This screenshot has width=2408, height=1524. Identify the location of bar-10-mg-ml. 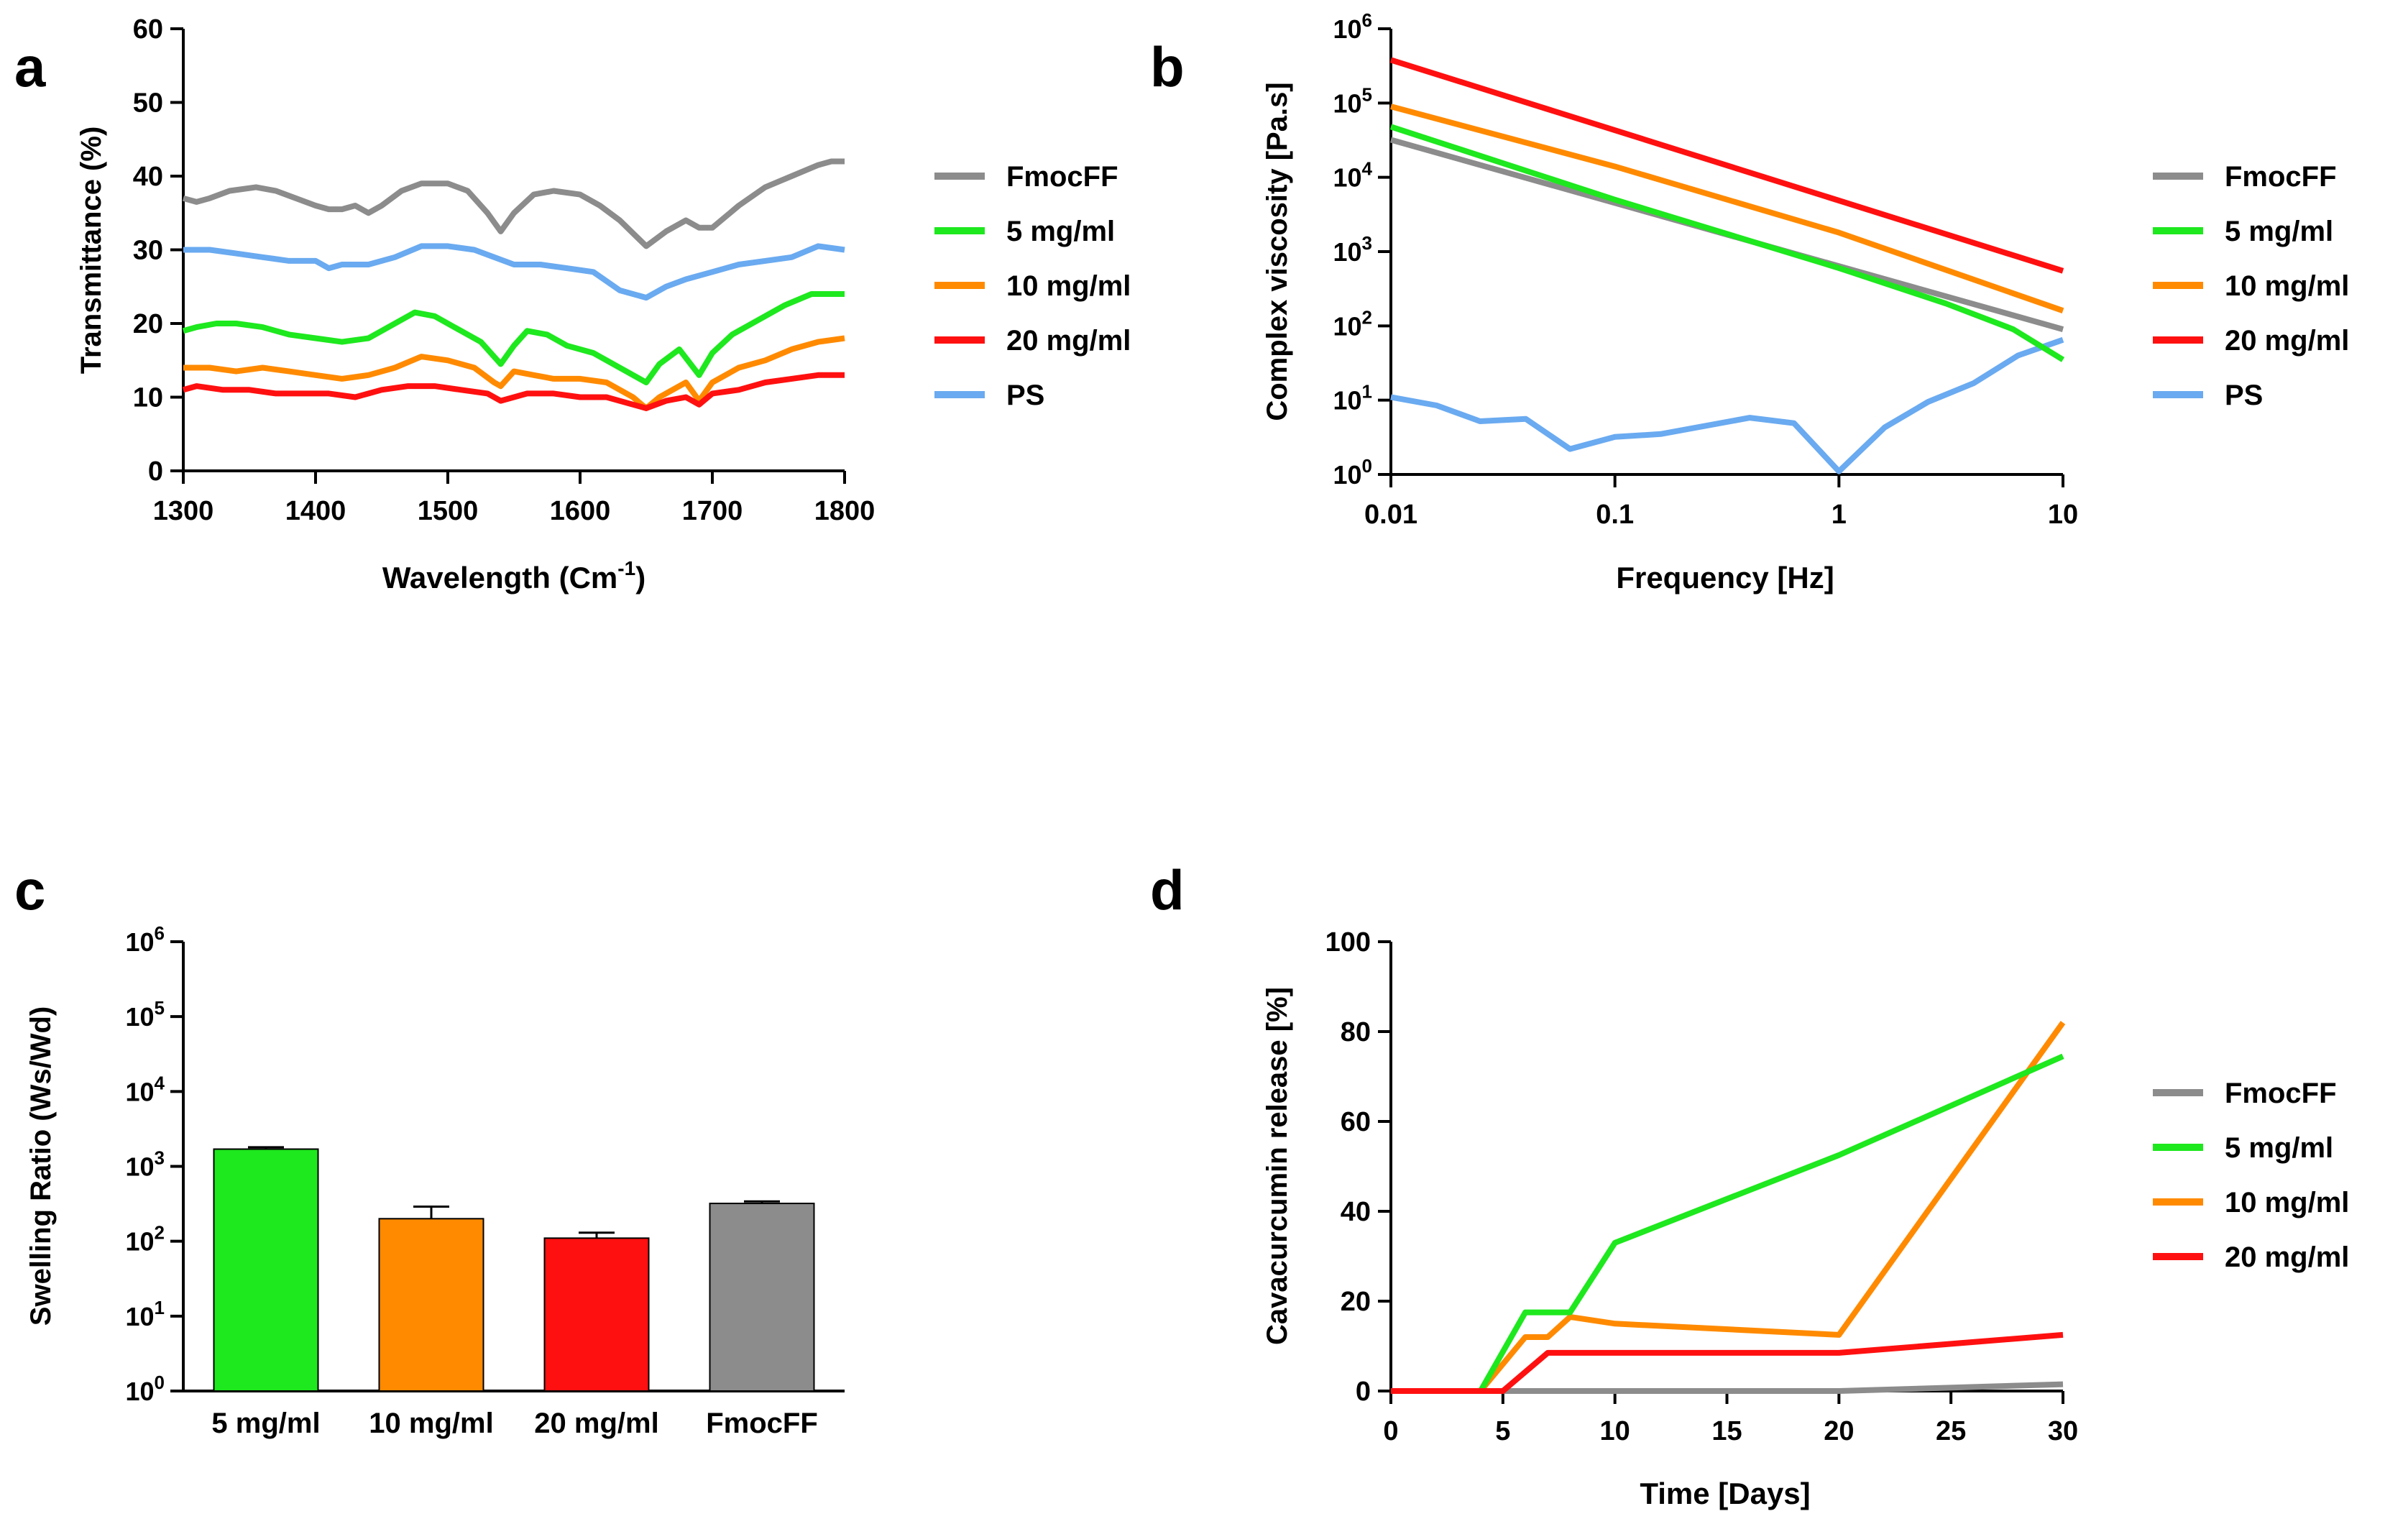
(431, 1305).